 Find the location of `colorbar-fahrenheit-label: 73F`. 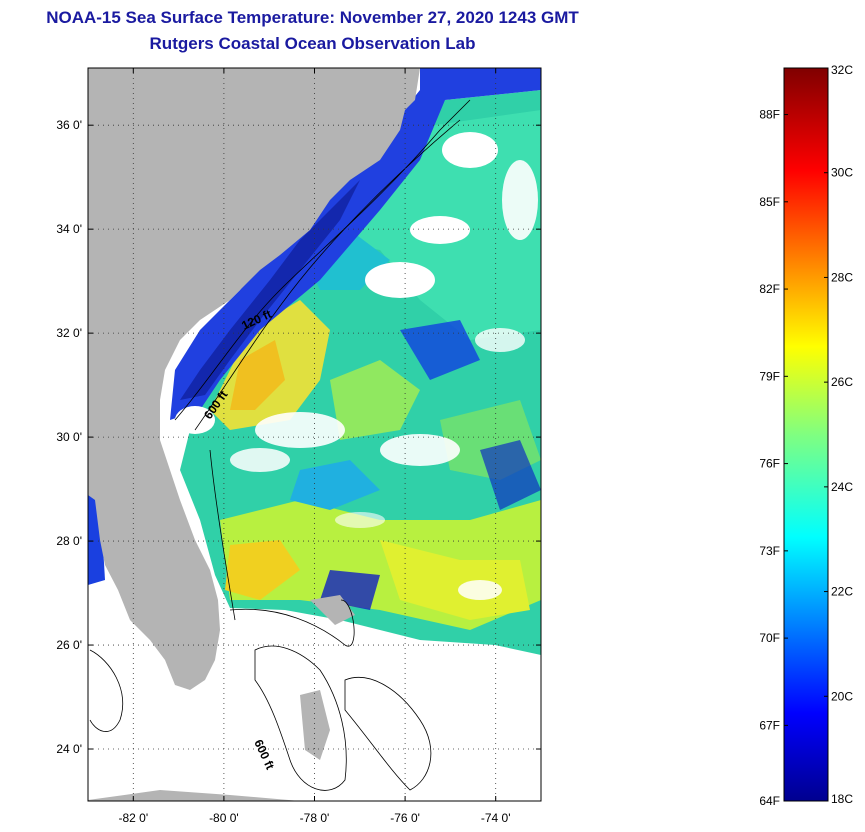

colorbar-fahrenheit-label: 73F is located at coordinates (769, 551).